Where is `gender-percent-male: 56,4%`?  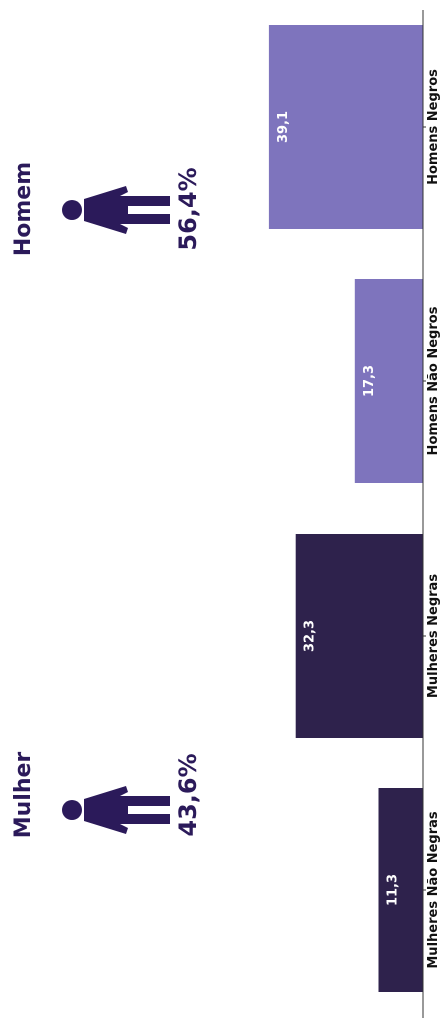
gender-percent-male: 56,4% is located at coordinates (188, 208).